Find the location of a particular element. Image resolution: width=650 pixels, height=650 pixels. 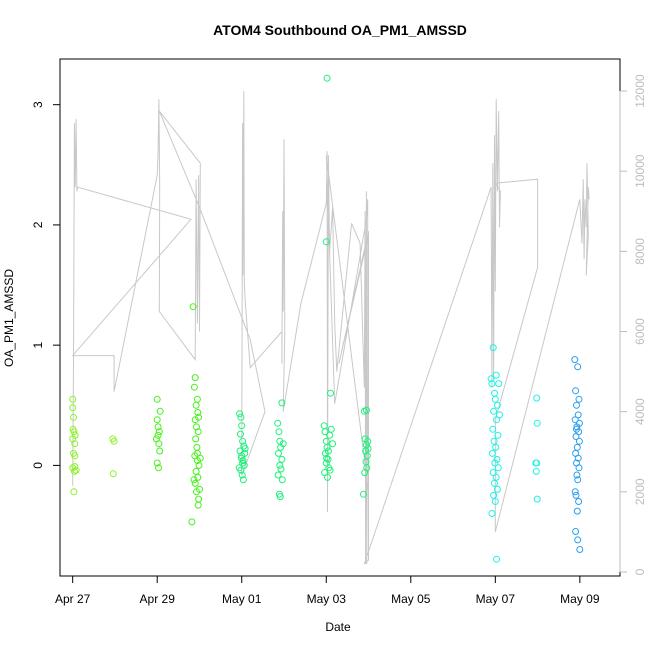

y2-tick-label: 12000 is located at coordinates (640, 91).